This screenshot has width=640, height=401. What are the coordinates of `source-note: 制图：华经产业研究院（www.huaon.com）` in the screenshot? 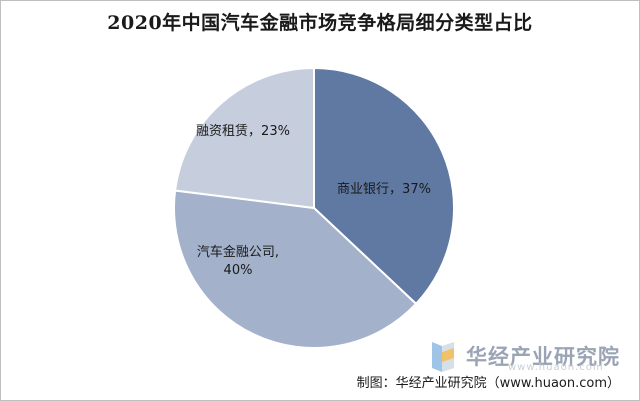 It's located at (488, 383).